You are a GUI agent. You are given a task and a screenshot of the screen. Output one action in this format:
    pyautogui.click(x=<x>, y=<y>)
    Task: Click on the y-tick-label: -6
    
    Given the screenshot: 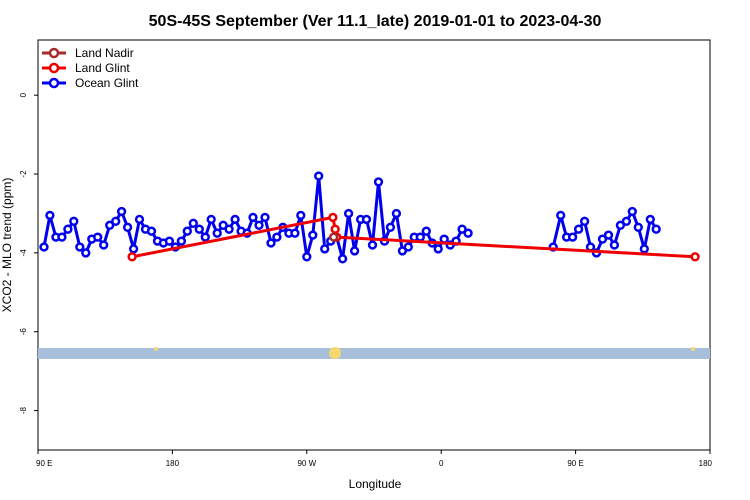 What is the action you would take?
    pyautogui.click(x=23, y=332)
    